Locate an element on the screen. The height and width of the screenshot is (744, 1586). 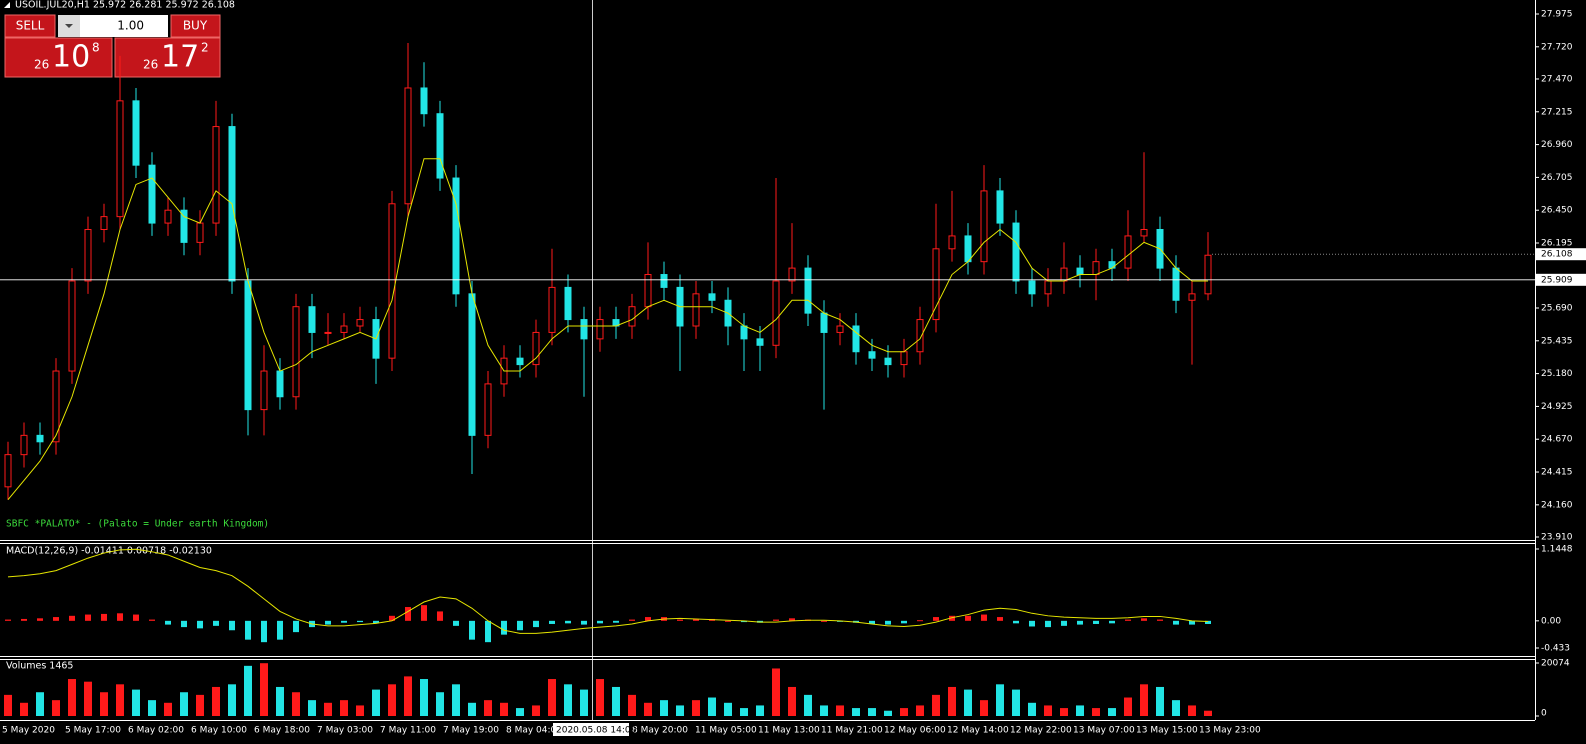
current-price-tag is located at coordinates (1561, 254).